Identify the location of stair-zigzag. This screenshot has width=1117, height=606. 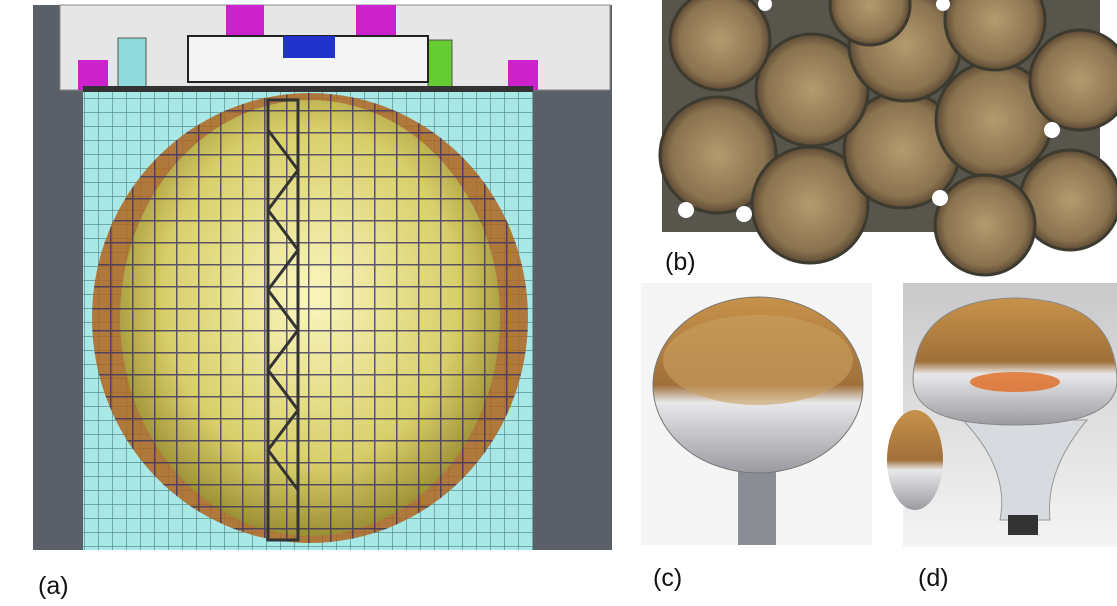
(283, 310).